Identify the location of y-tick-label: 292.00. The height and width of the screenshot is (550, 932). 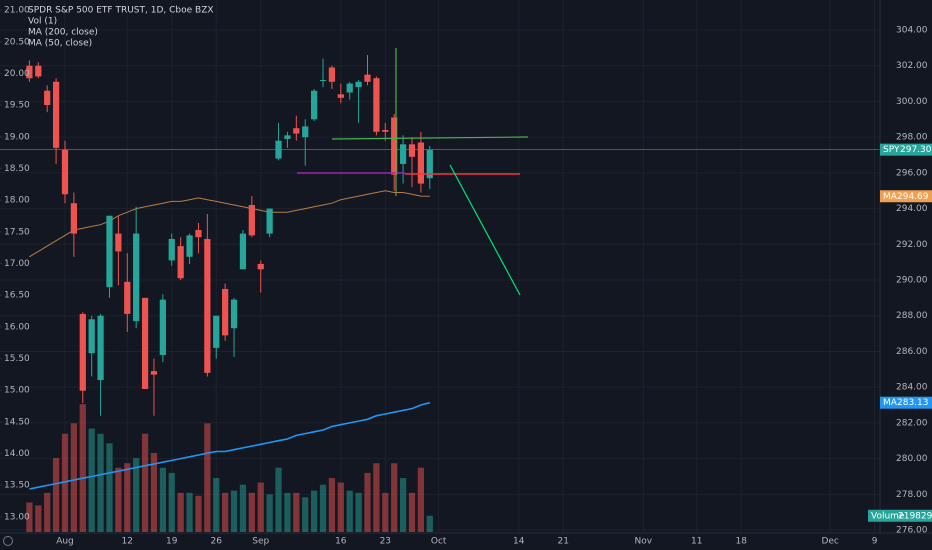
(912, 245).